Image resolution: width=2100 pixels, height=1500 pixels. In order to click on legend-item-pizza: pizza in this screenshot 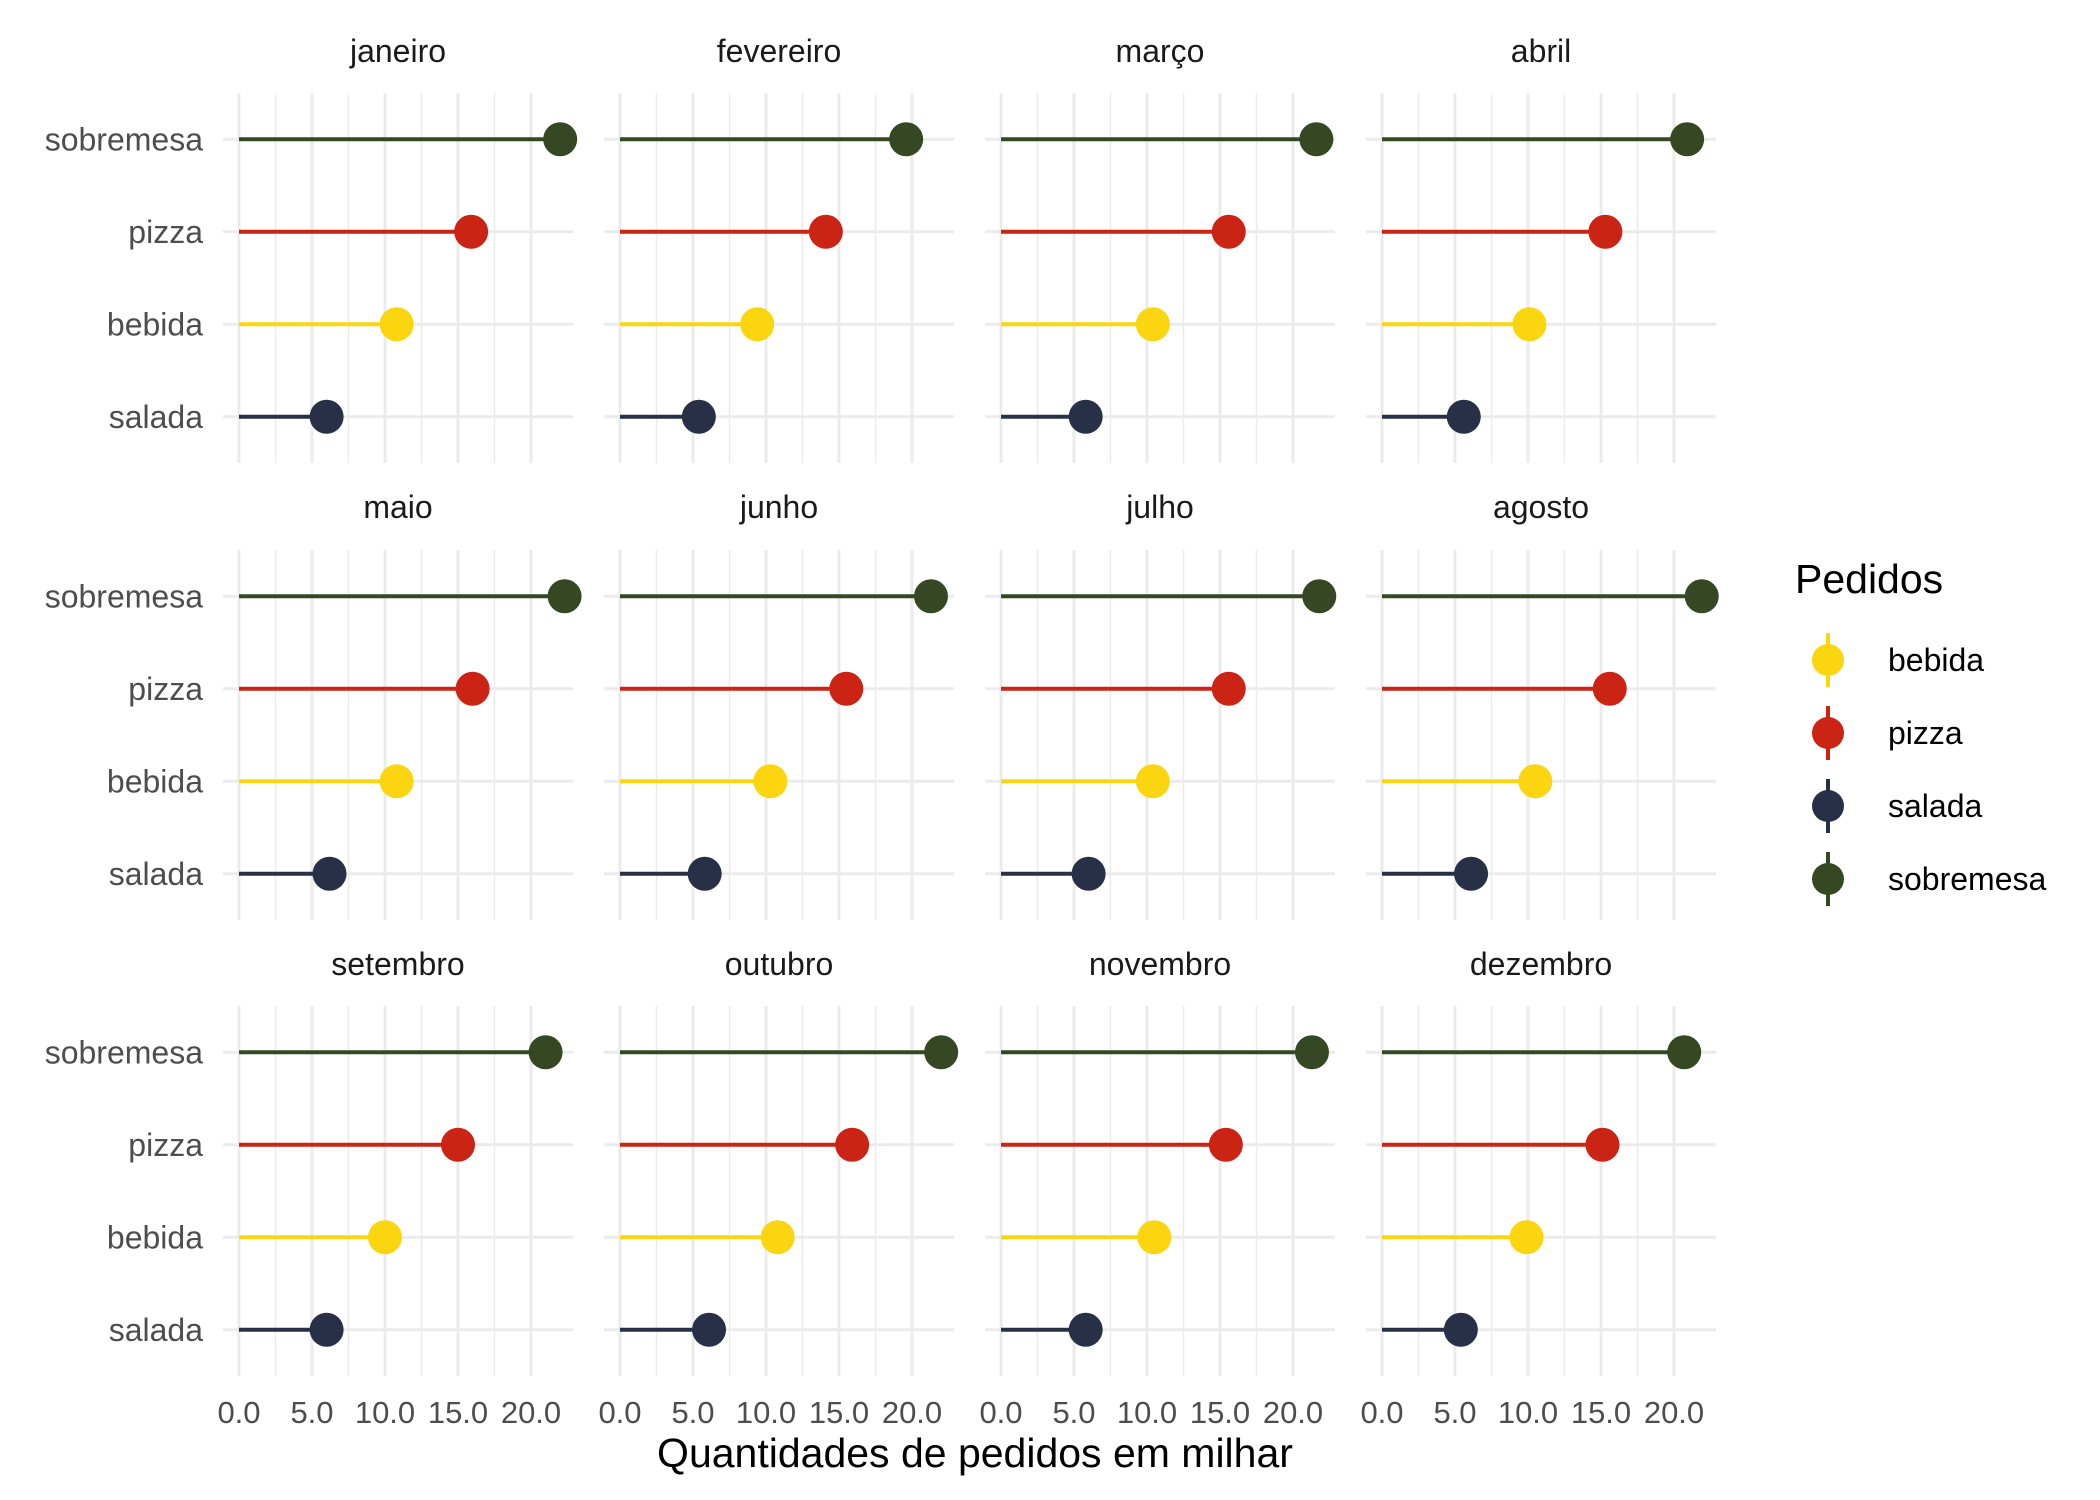, I will do `click(1887, 733)`.